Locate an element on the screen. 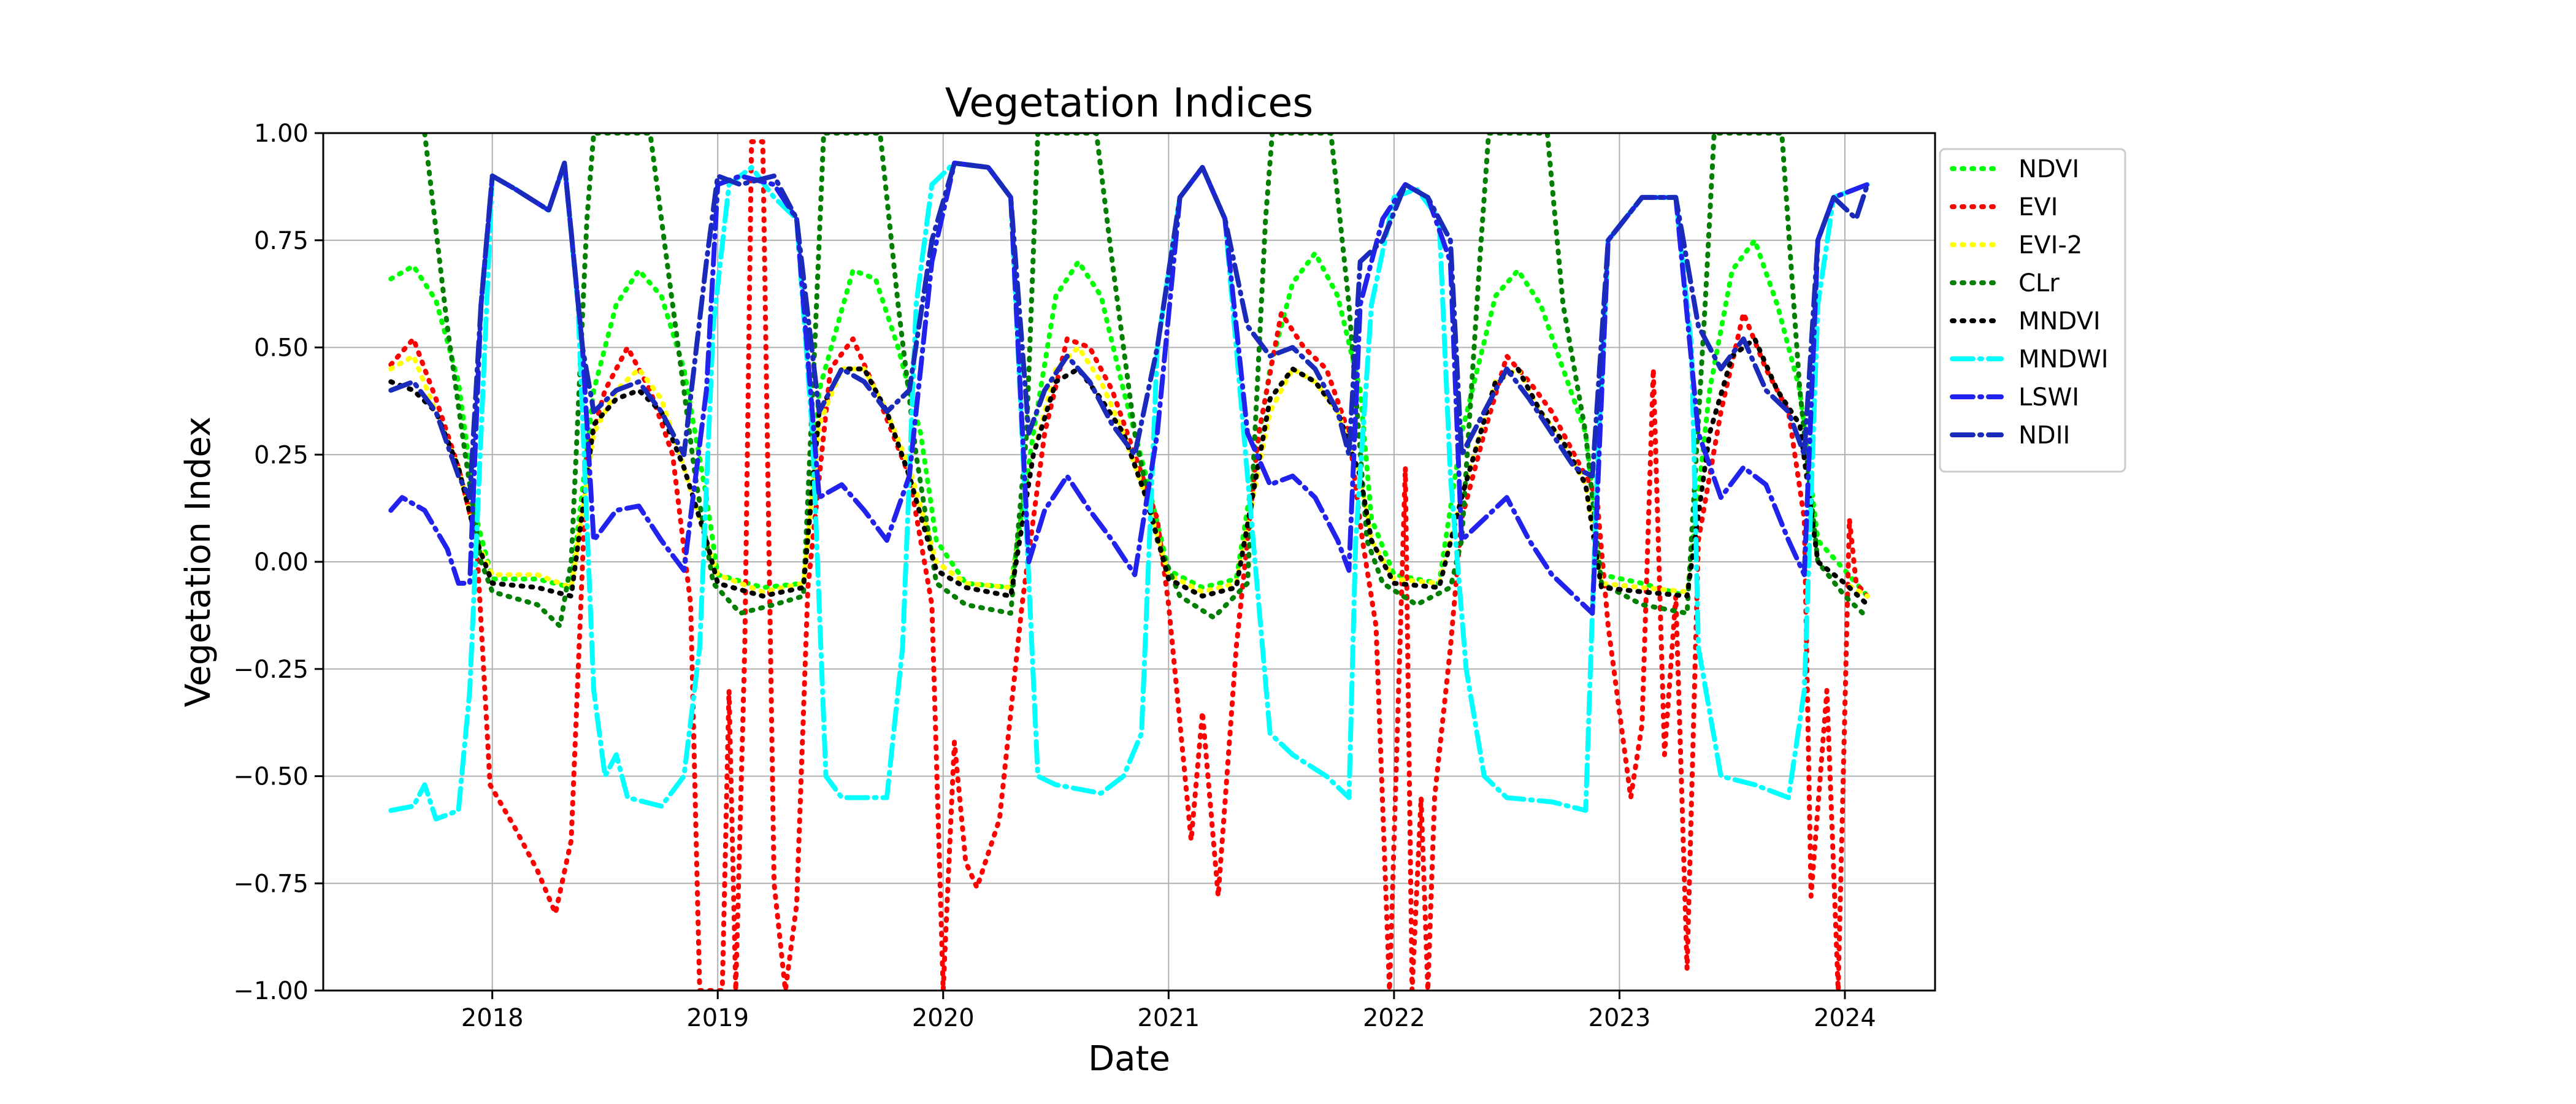 This screenshot has width=2576, height=1104. y-axis-ticks: −1.00 −0.75 −0.50 −0.25 0.00 0.25 0.50 0.75 1.00 is located at coordinates (278, 562).